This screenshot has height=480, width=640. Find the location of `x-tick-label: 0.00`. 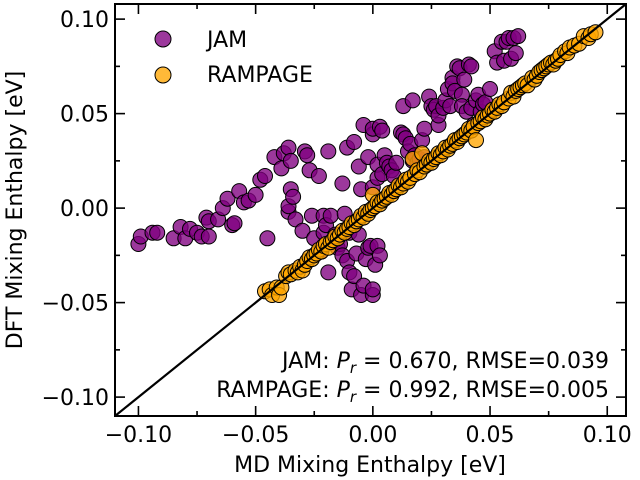

x-tick-label: 0.00 is located at coordinates (372, 435).